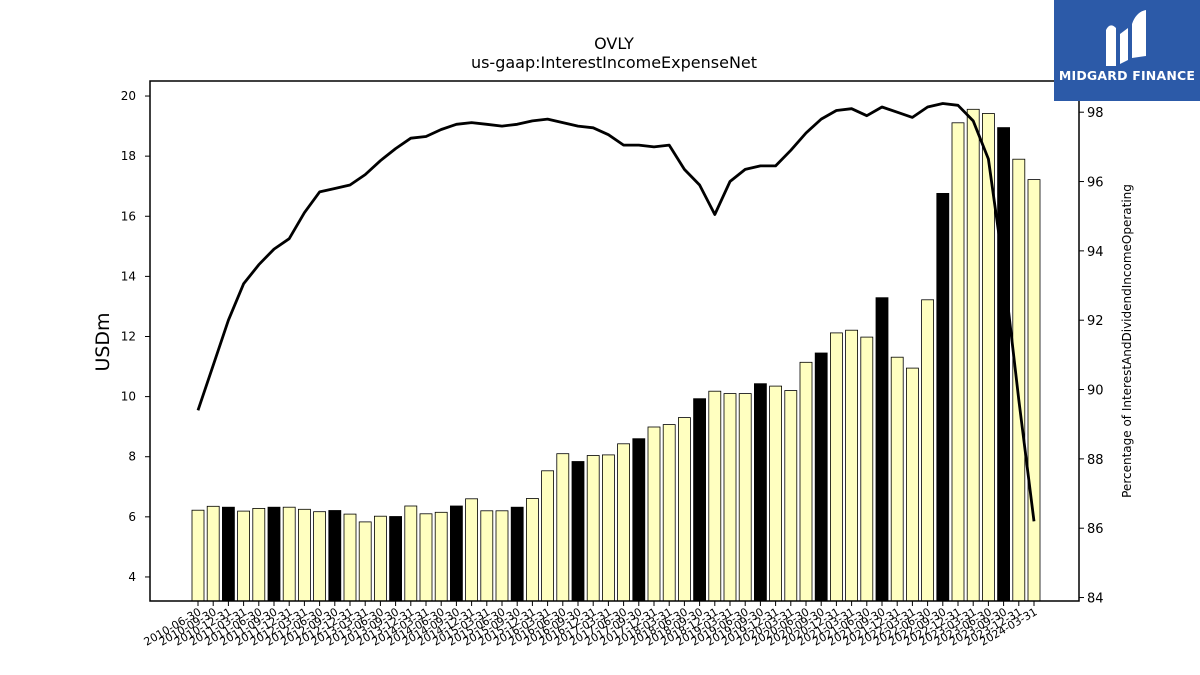  What do you see at coordinates (132, 517) in the screenshot?
I see `y-tick-label: 6` at bounding box center [132, 517].